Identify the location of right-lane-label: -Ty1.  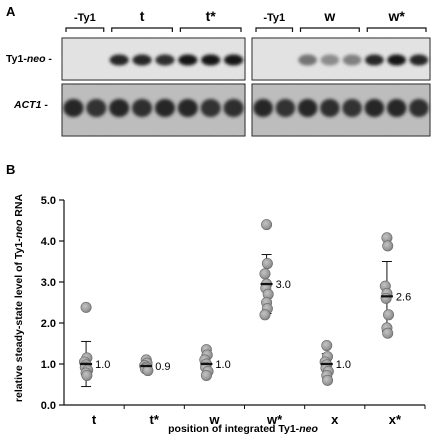
(274, 18).